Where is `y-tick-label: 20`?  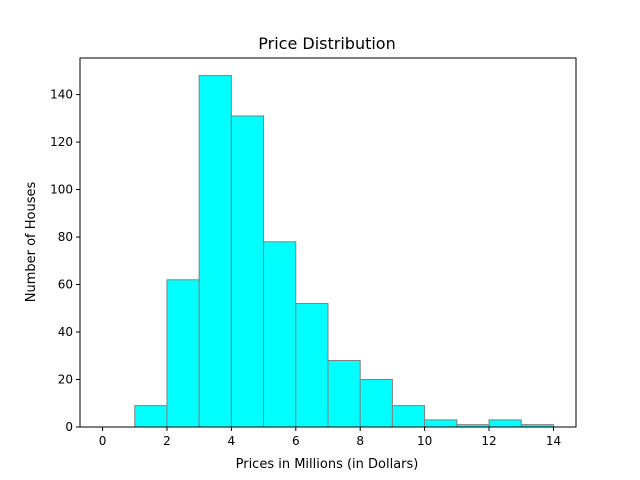
y-tick-label: 20 is located at coordinates (65, 380).